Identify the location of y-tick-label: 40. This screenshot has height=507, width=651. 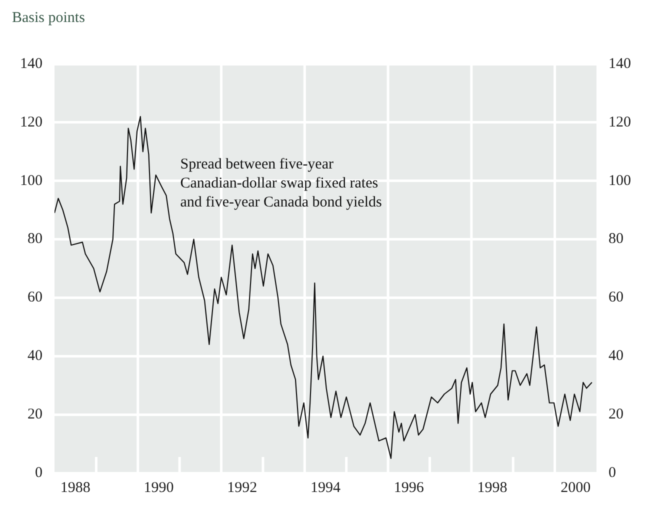
(35, 356).